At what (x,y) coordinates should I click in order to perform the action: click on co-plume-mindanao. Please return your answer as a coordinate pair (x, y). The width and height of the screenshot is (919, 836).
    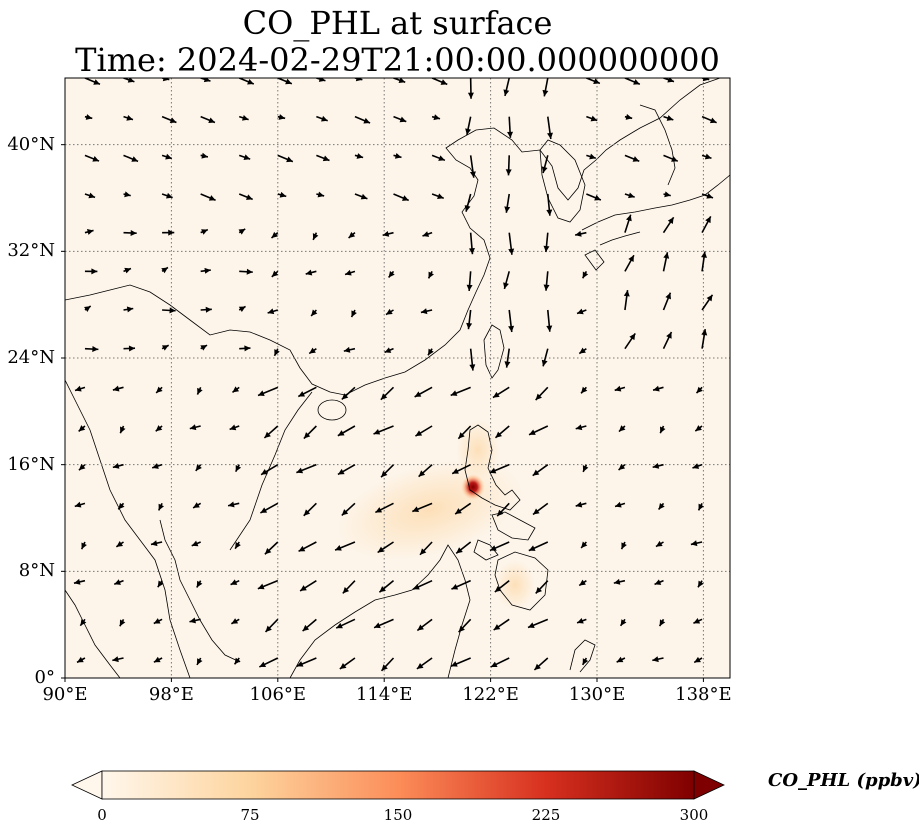
    Looking at the image, I should click on (515, 585).